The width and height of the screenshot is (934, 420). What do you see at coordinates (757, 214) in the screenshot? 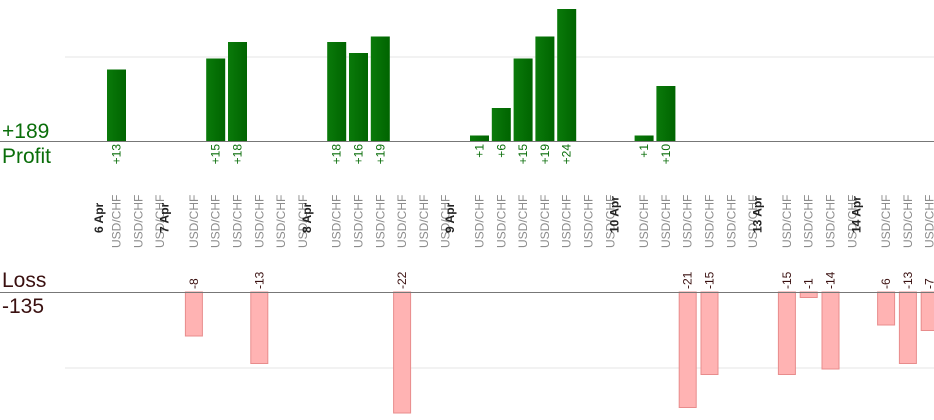
I see `date-label: 13 Apr` at bounding box center [757, 214].